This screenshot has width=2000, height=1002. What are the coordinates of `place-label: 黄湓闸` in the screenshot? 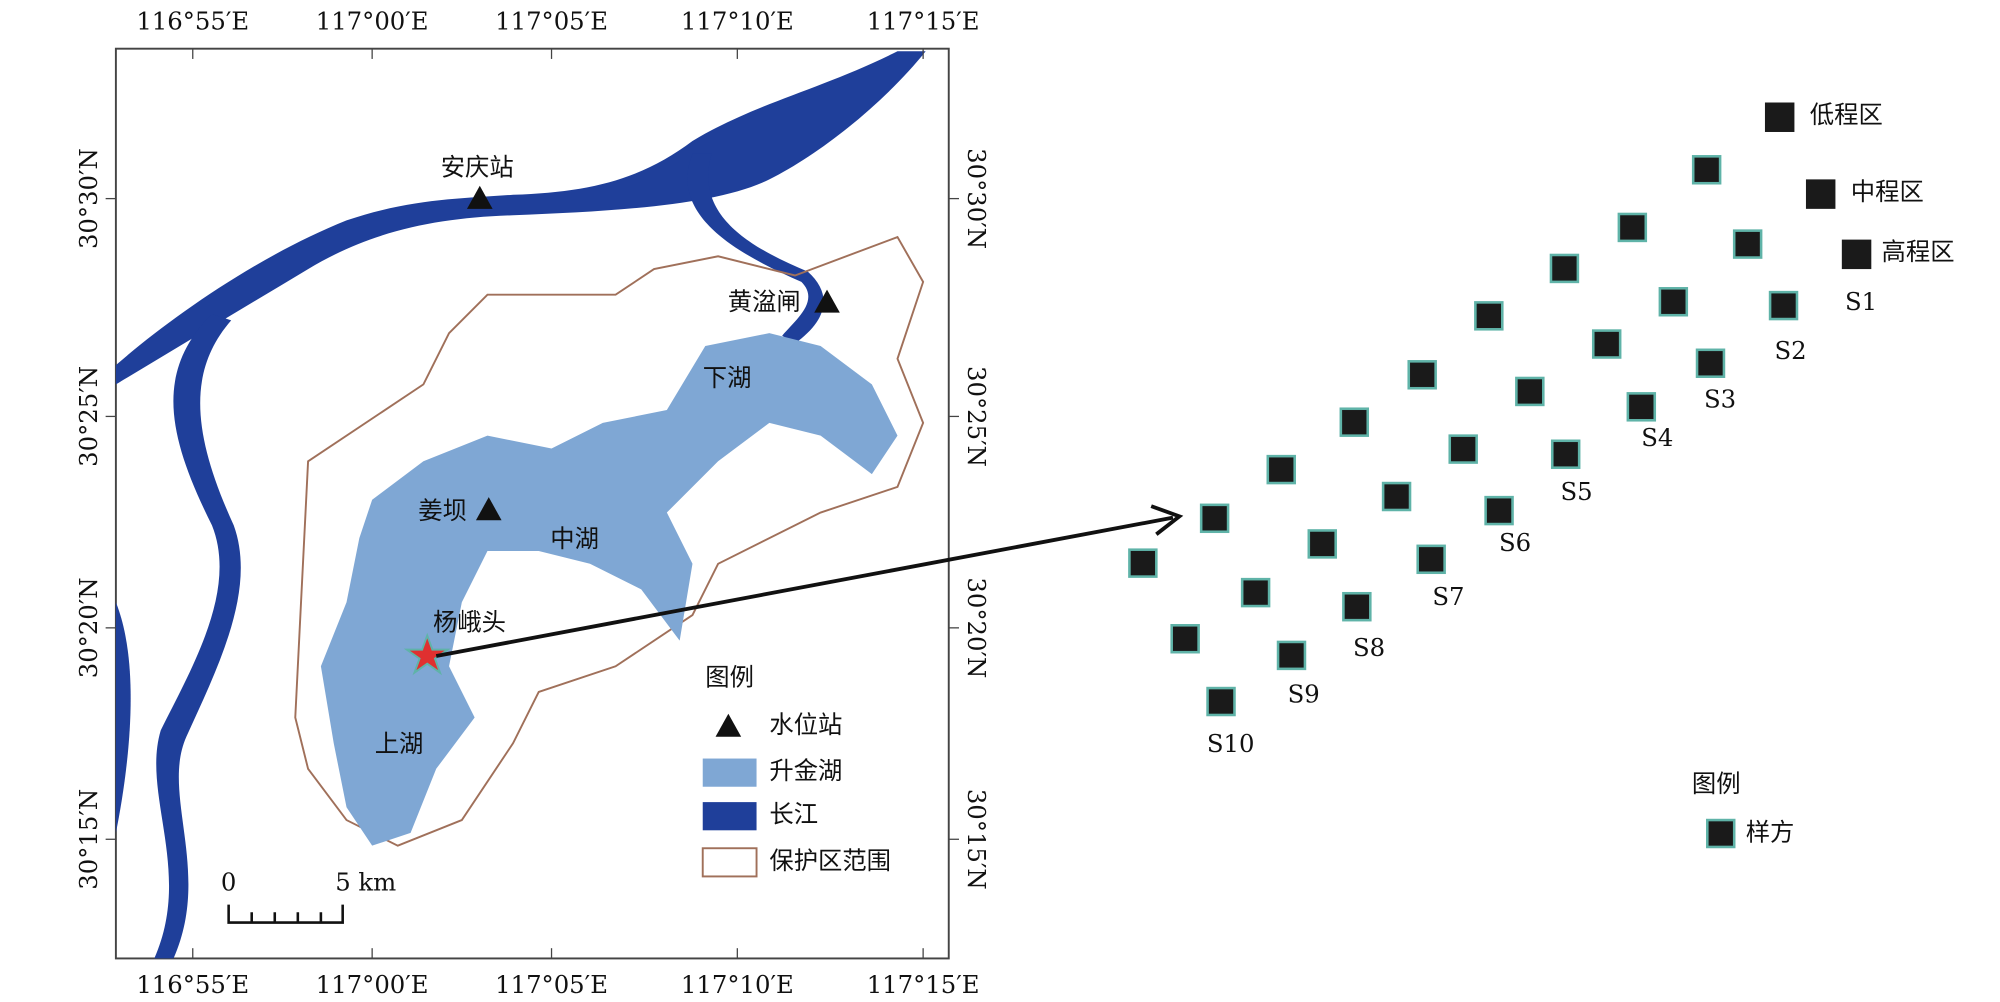 It's located at (764, 301).